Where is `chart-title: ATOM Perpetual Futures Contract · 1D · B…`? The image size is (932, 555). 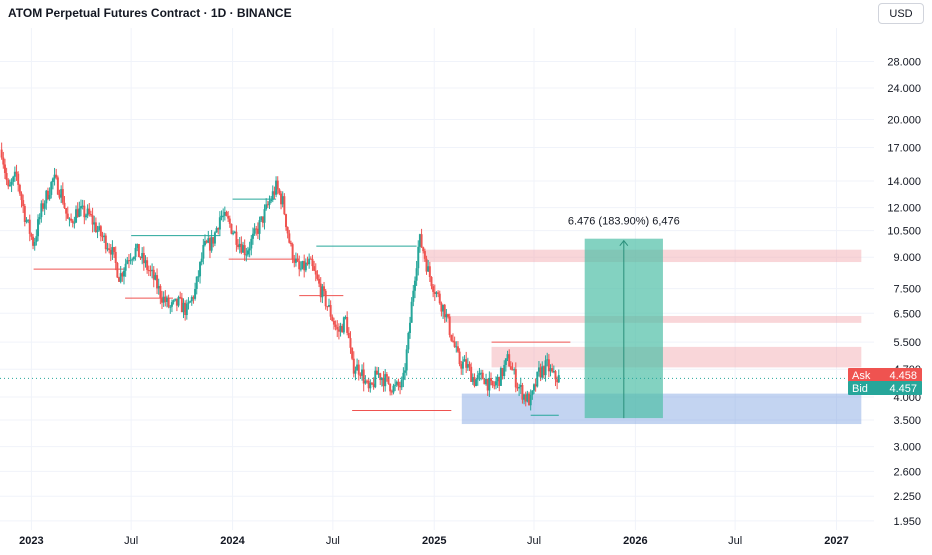 chart-title: ATOM Perpetual Futures Contract · 1D · B… is located at coordinates (150, 13).